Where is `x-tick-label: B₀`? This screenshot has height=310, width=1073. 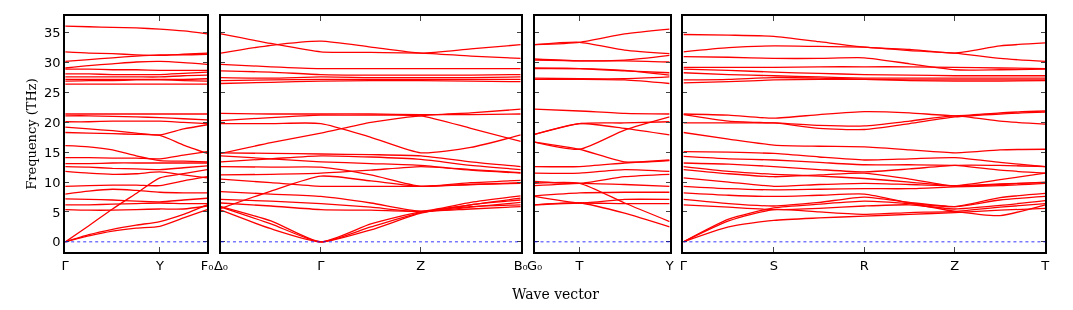 x-tick-label: B₀ is located at coordinates (520, 265).